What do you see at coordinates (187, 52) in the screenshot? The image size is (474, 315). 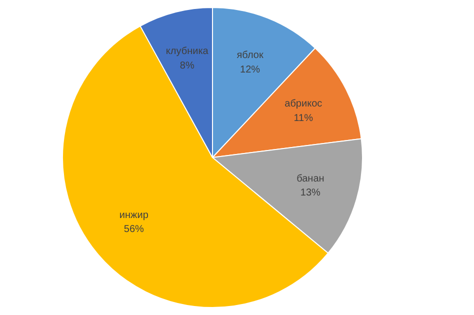 I see `slice-label: клубника` at bounding box center [187, 52].